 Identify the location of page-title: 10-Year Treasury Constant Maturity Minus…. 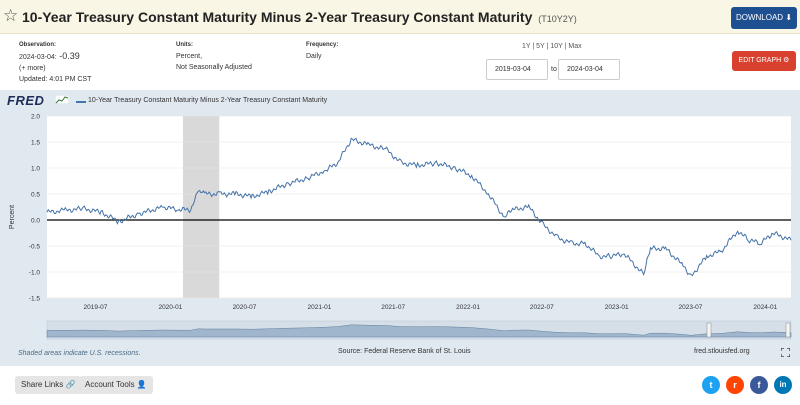
(299, 17).